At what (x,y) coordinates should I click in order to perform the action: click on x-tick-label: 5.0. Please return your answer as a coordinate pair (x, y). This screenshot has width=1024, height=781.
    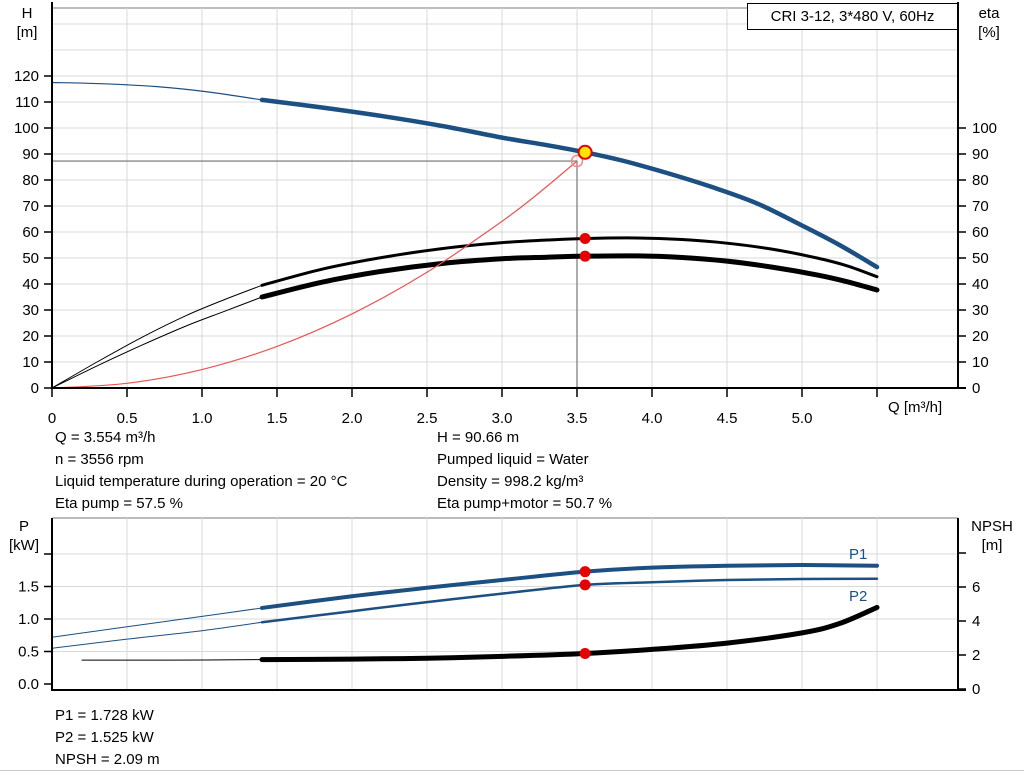
    Looking at the image, I should click on (802, 418).